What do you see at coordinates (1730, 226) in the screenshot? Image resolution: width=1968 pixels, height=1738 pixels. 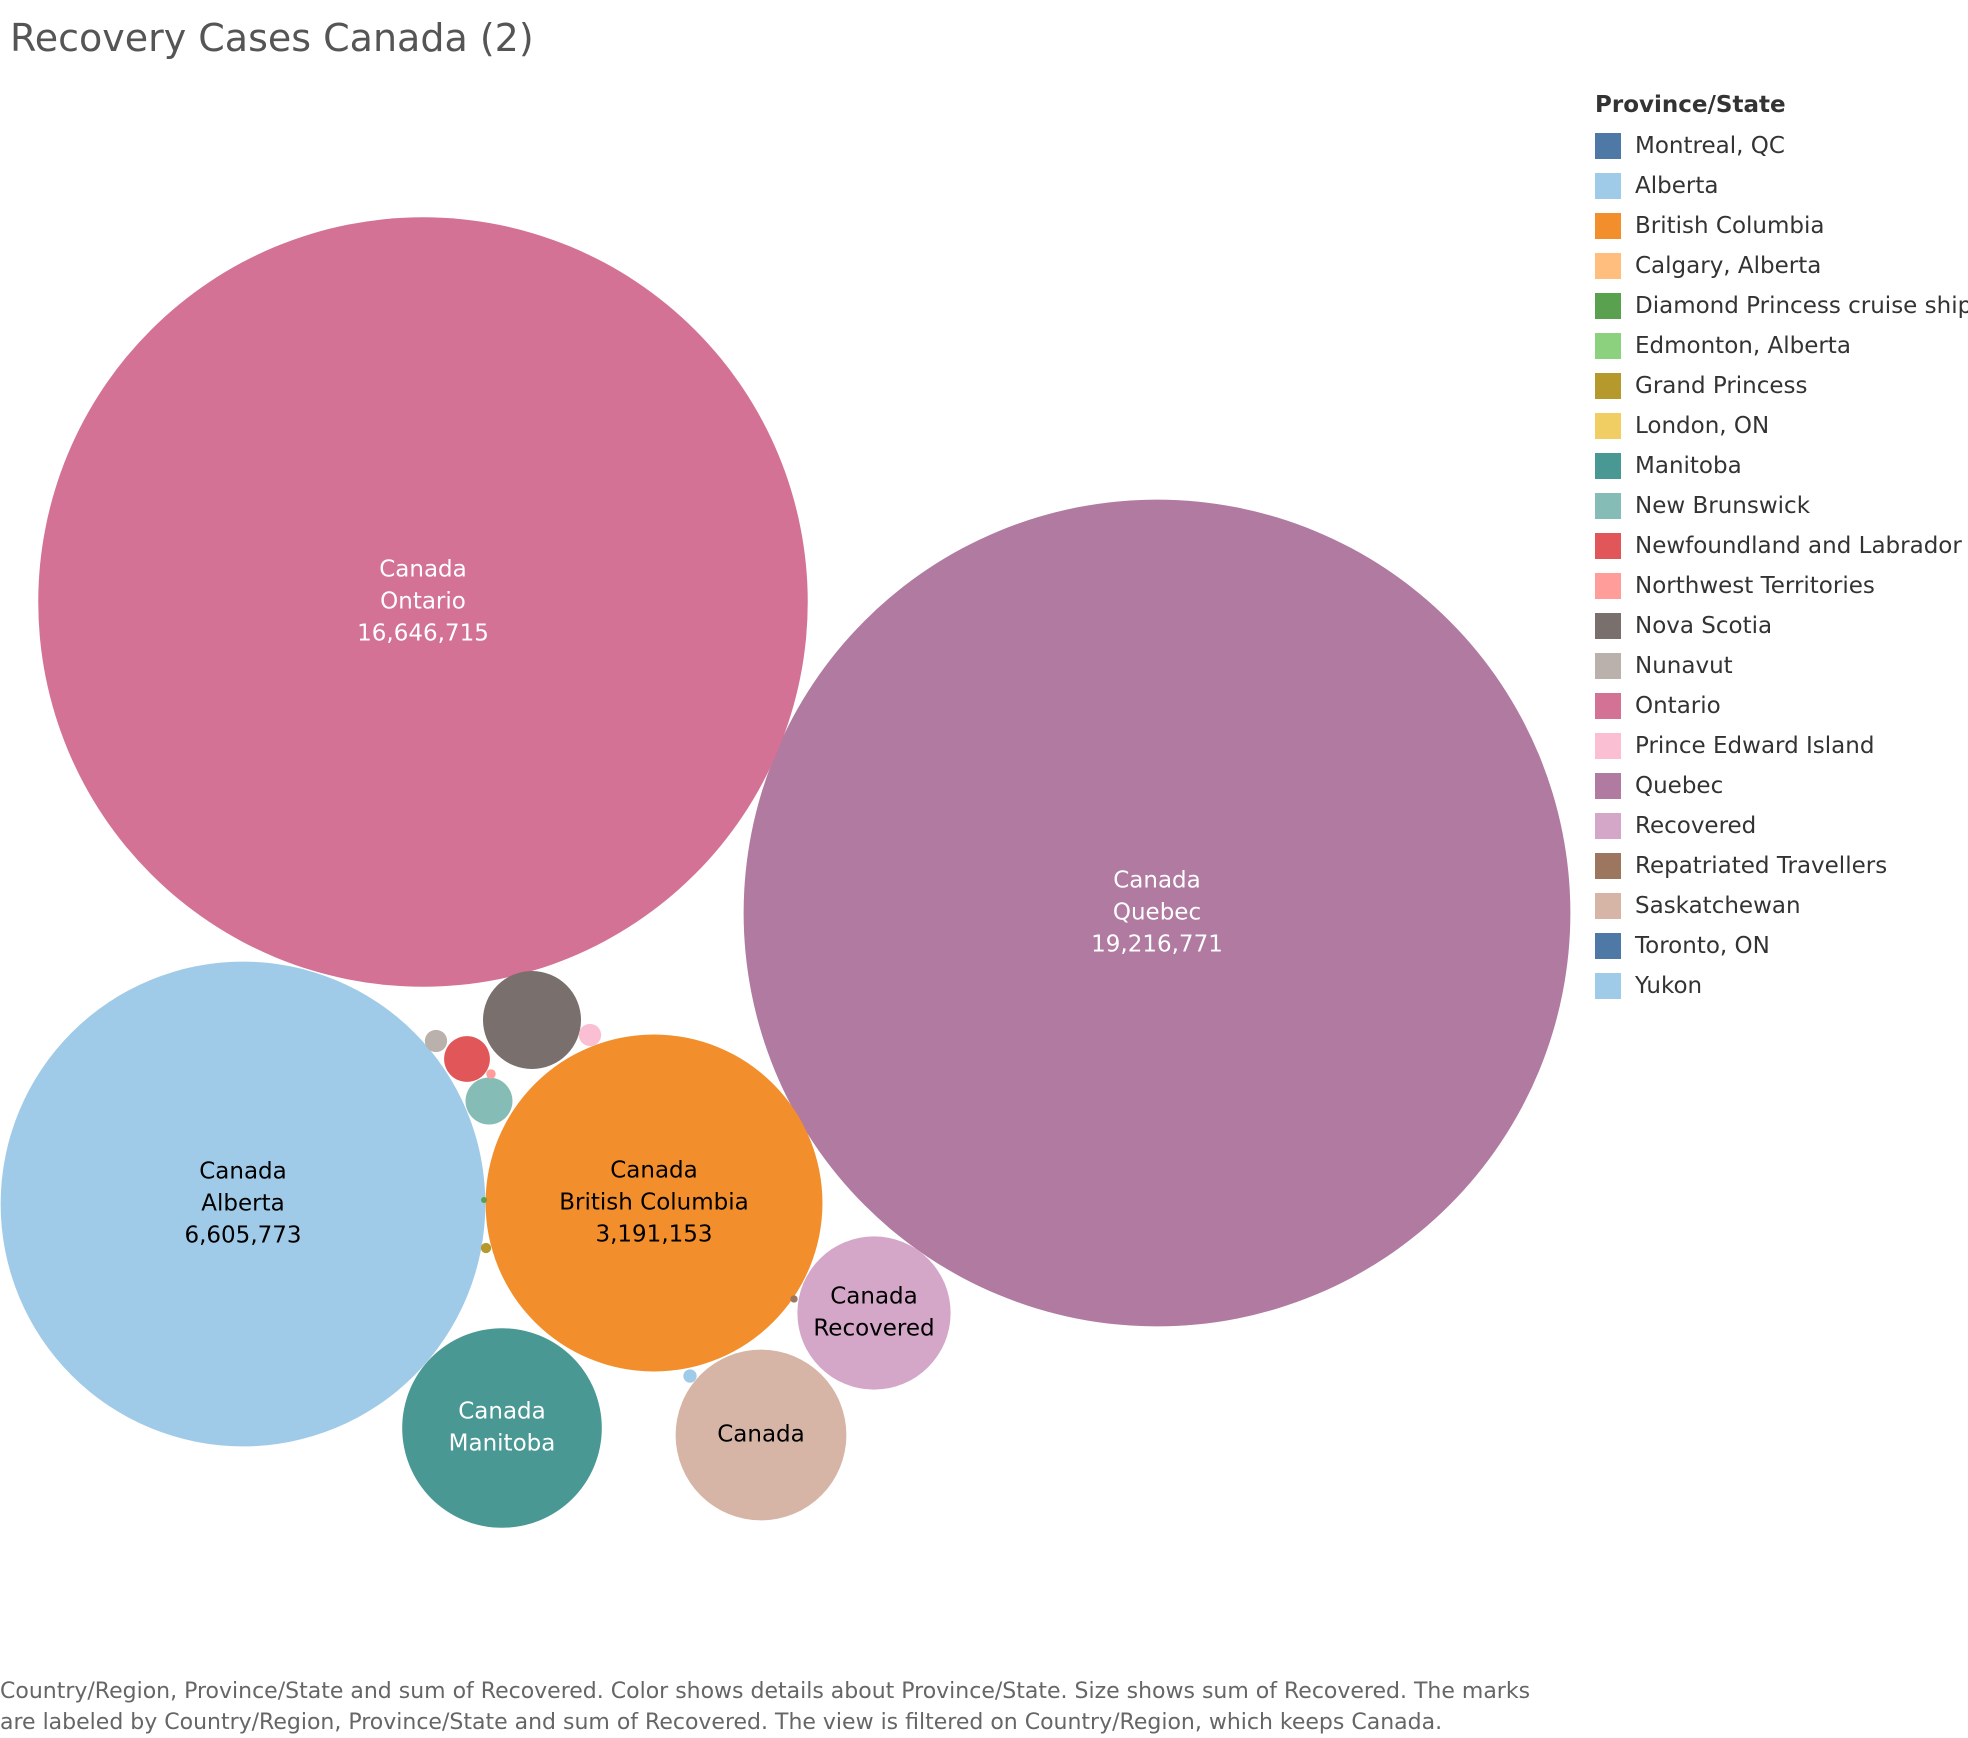 I see `legend-label: British Columbia` at bounding box center [1730, 226].